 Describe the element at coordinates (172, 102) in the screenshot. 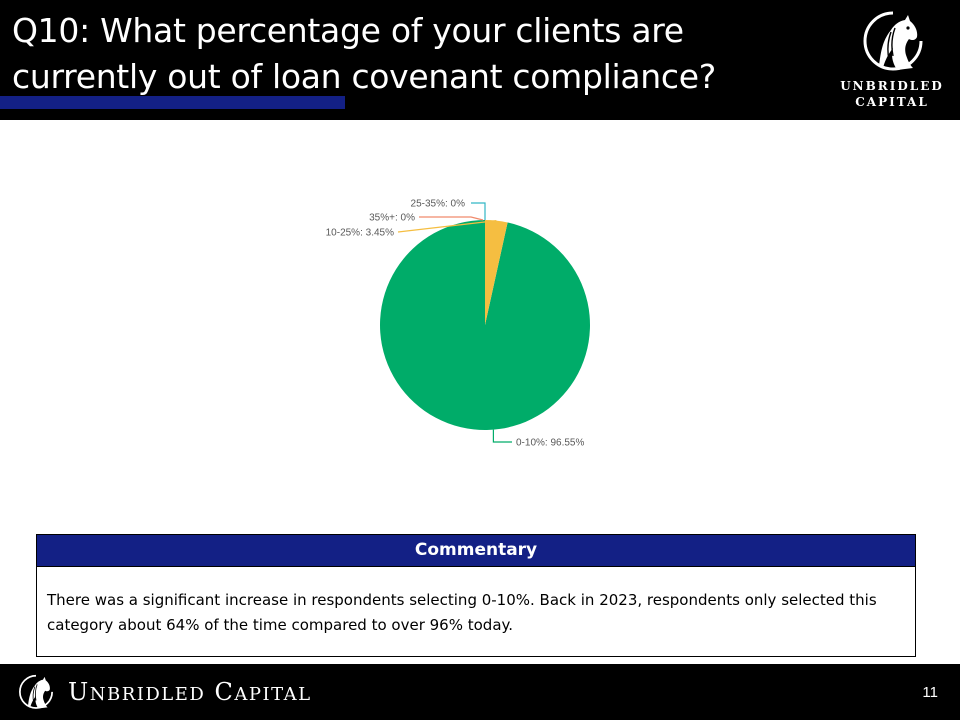

I see `title-accent-bar` at that location.